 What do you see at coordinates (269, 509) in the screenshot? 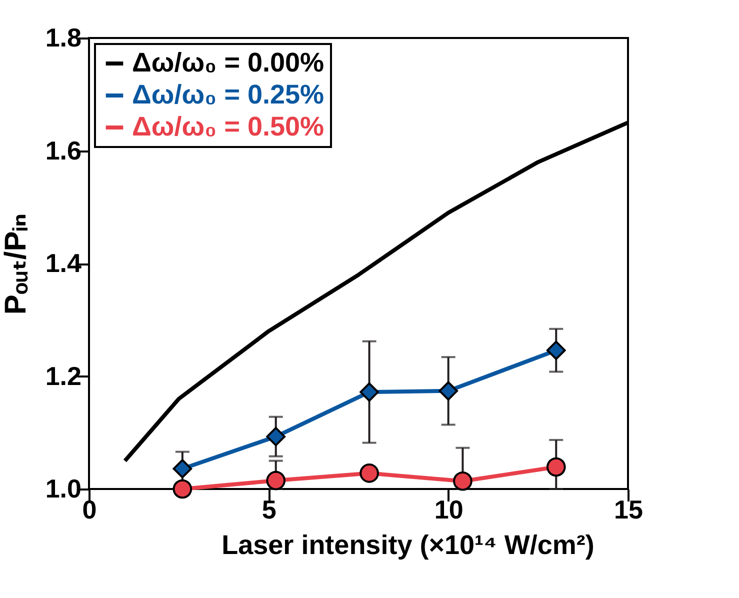
I see `x-tick-label: 5` at bounding box center [269, 509].